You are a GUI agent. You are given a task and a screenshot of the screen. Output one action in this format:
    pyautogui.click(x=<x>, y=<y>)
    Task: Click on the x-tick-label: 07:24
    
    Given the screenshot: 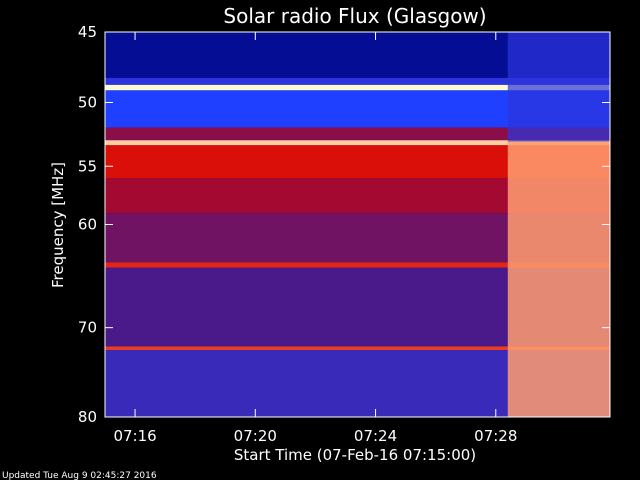 What is the action you would take?
    pyautogui.click(x=375, y=436)
    